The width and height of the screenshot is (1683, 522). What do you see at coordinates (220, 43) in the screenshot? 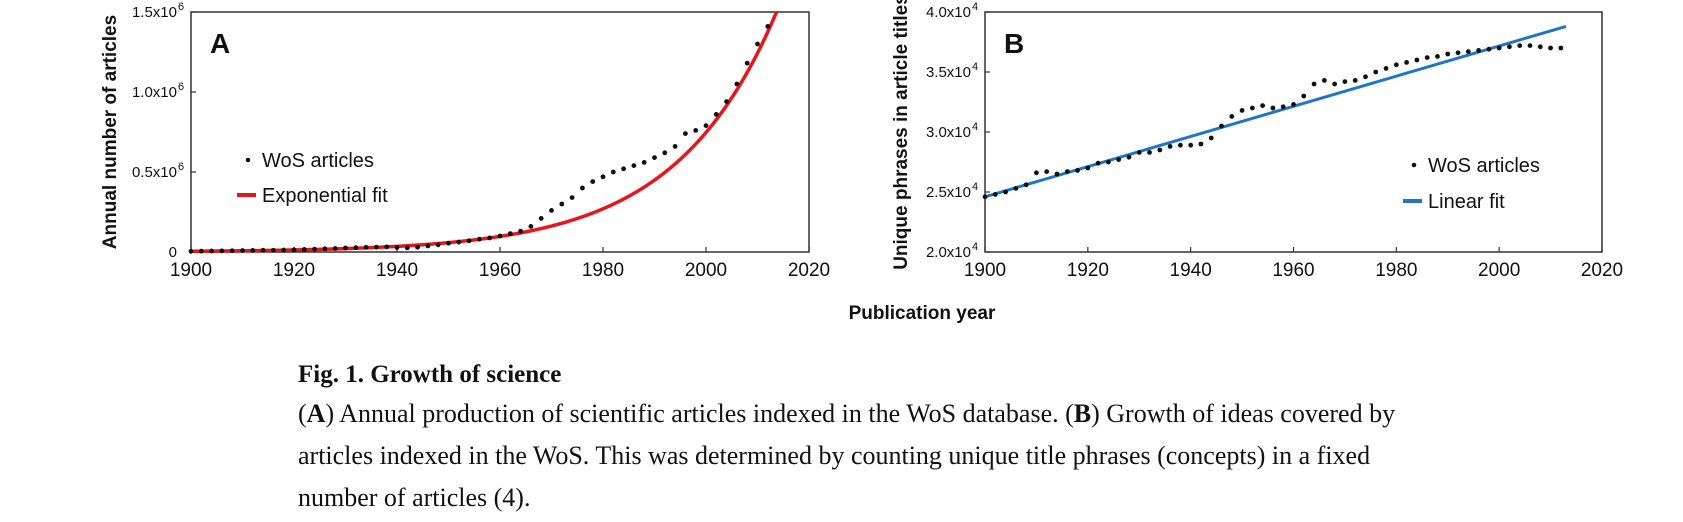
I see `panel-a-label: A` at bounding box center [220, 43].